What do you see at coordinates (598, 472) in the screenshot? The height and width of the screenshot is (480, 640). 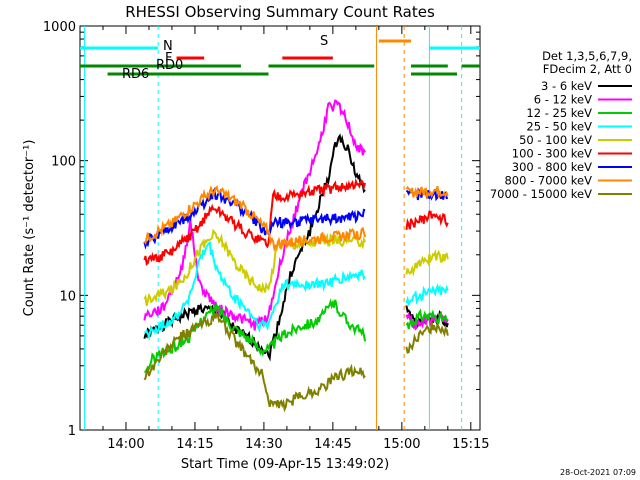 I see `timestamp-label: 28-Oct-2021 07:09` at bounding box center [598, 472].